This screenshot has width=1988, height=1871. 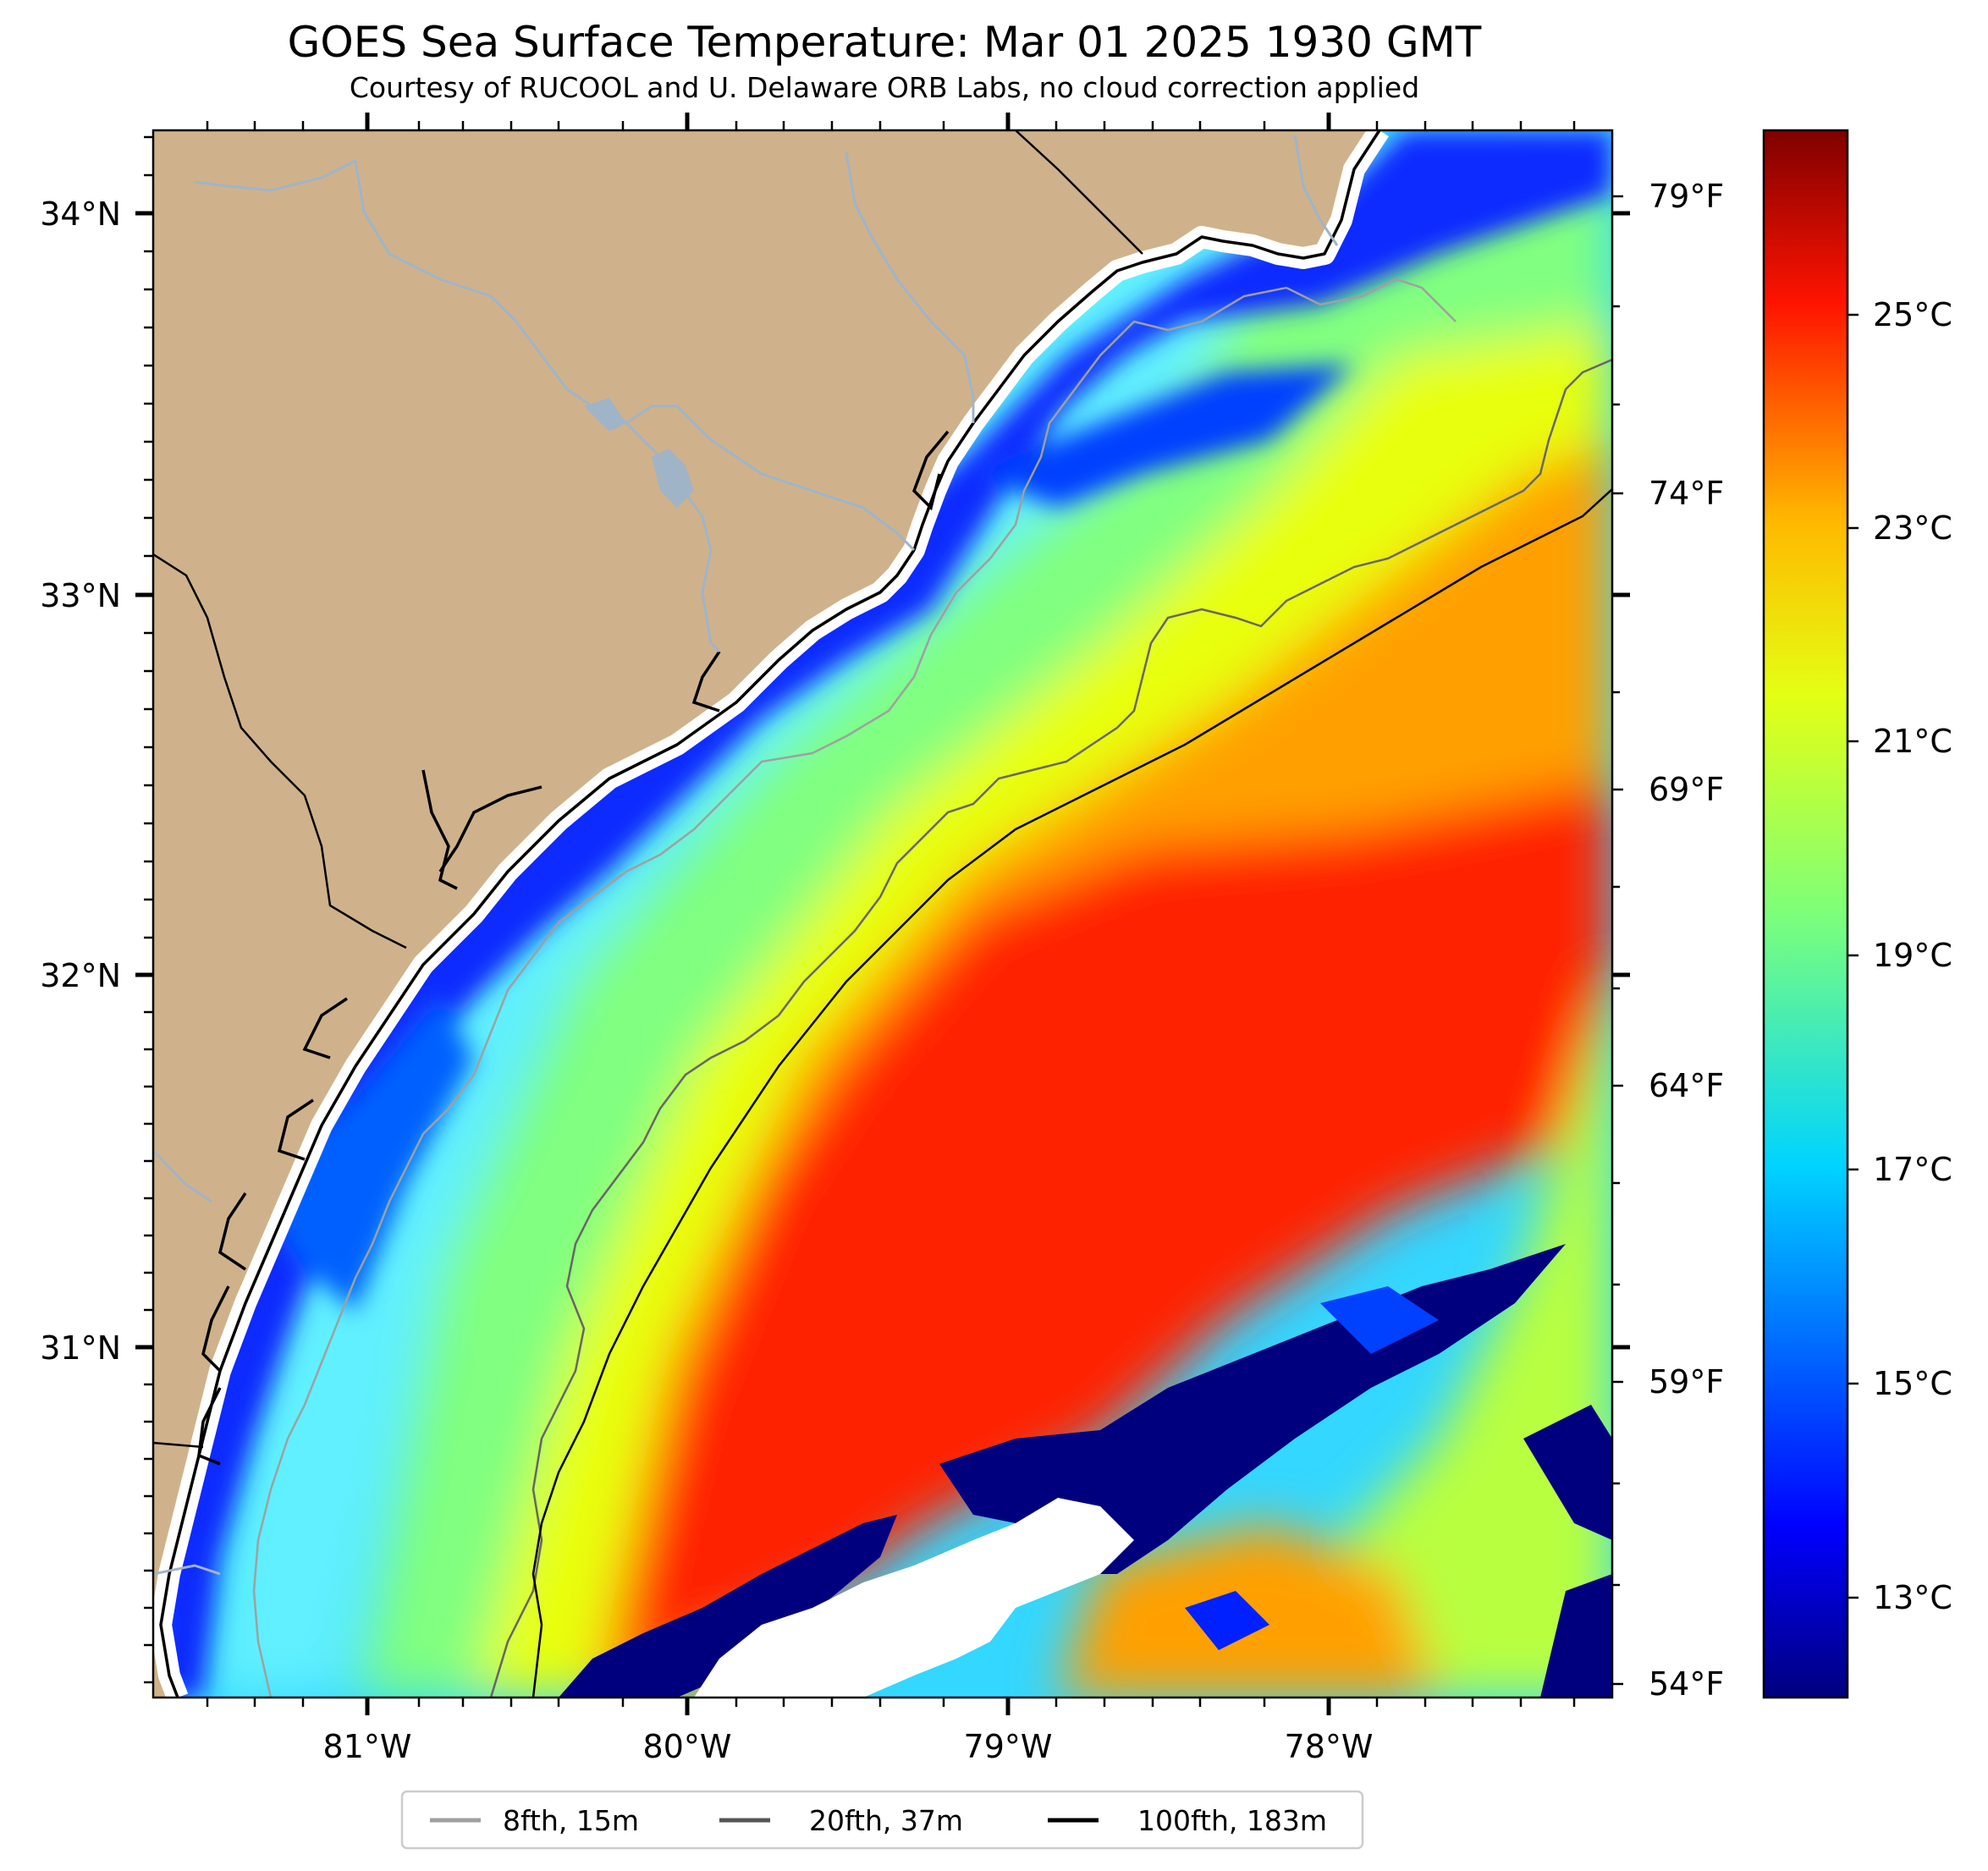 I want to click on legend-box, so click(x=882, y=1820).